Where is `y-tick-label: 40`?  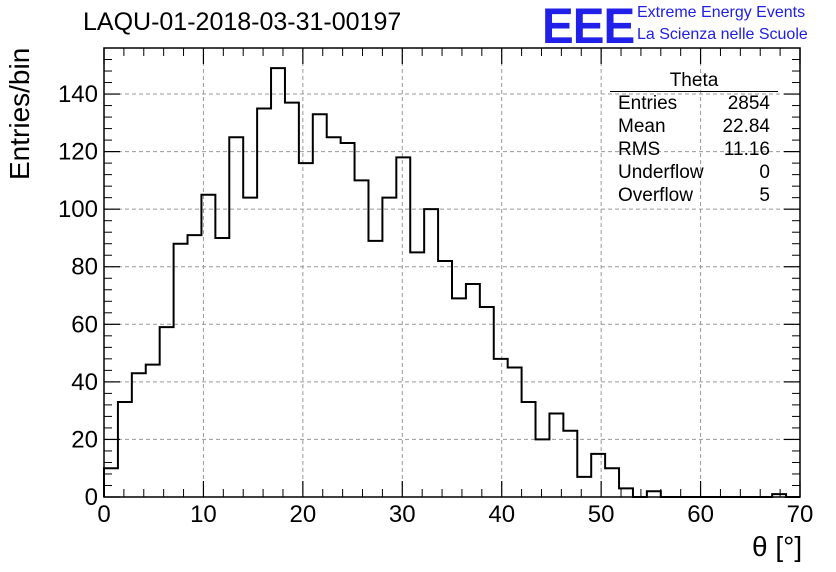 y-tick-label: 40 is located at coordinates (84, 382).